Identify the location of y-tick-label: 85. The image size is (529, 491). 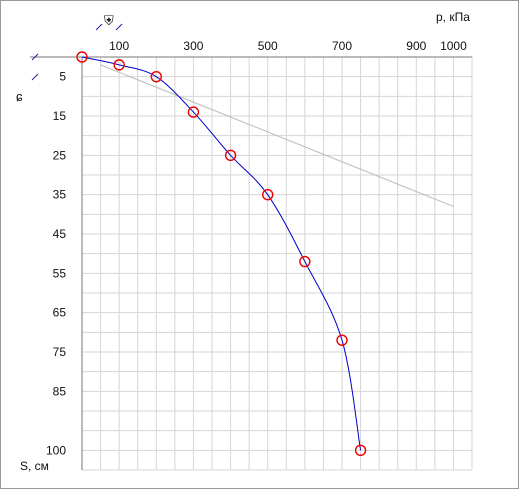
(60, 391).